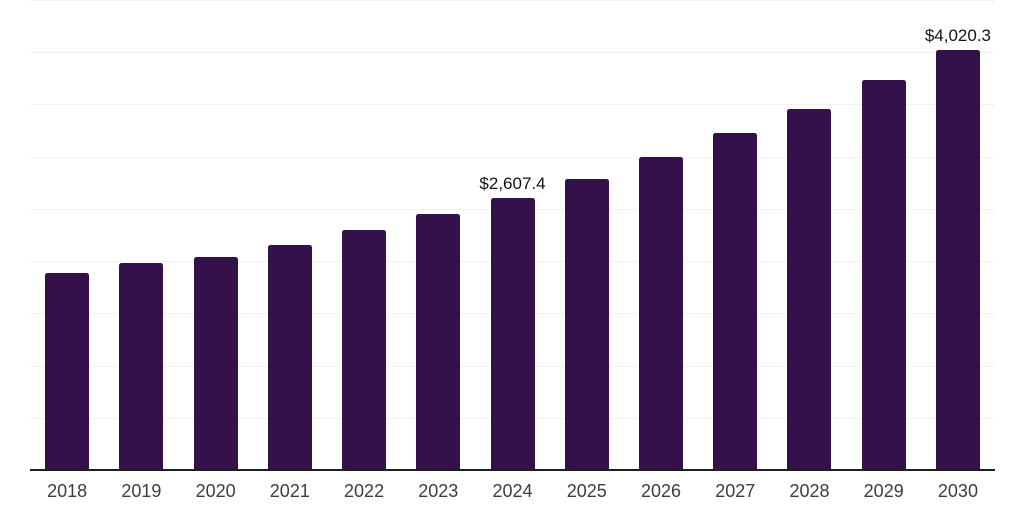 This screenshot has width=1024, height=512. I want to click on bar-2021, so click(289, 357).